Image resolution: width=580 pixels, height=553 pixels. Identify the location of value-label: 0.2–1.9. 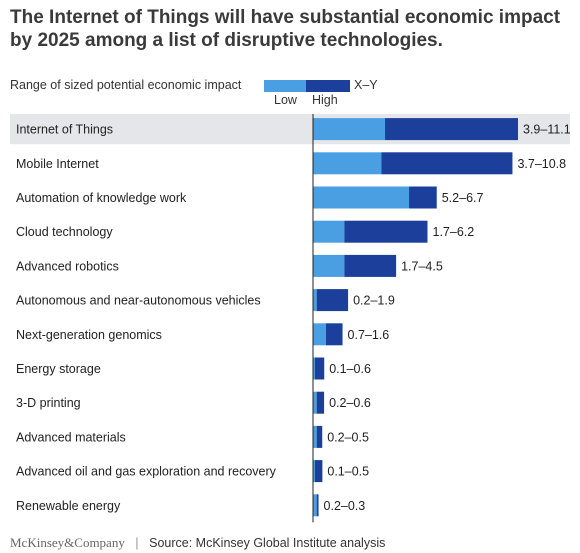
(374, 301).